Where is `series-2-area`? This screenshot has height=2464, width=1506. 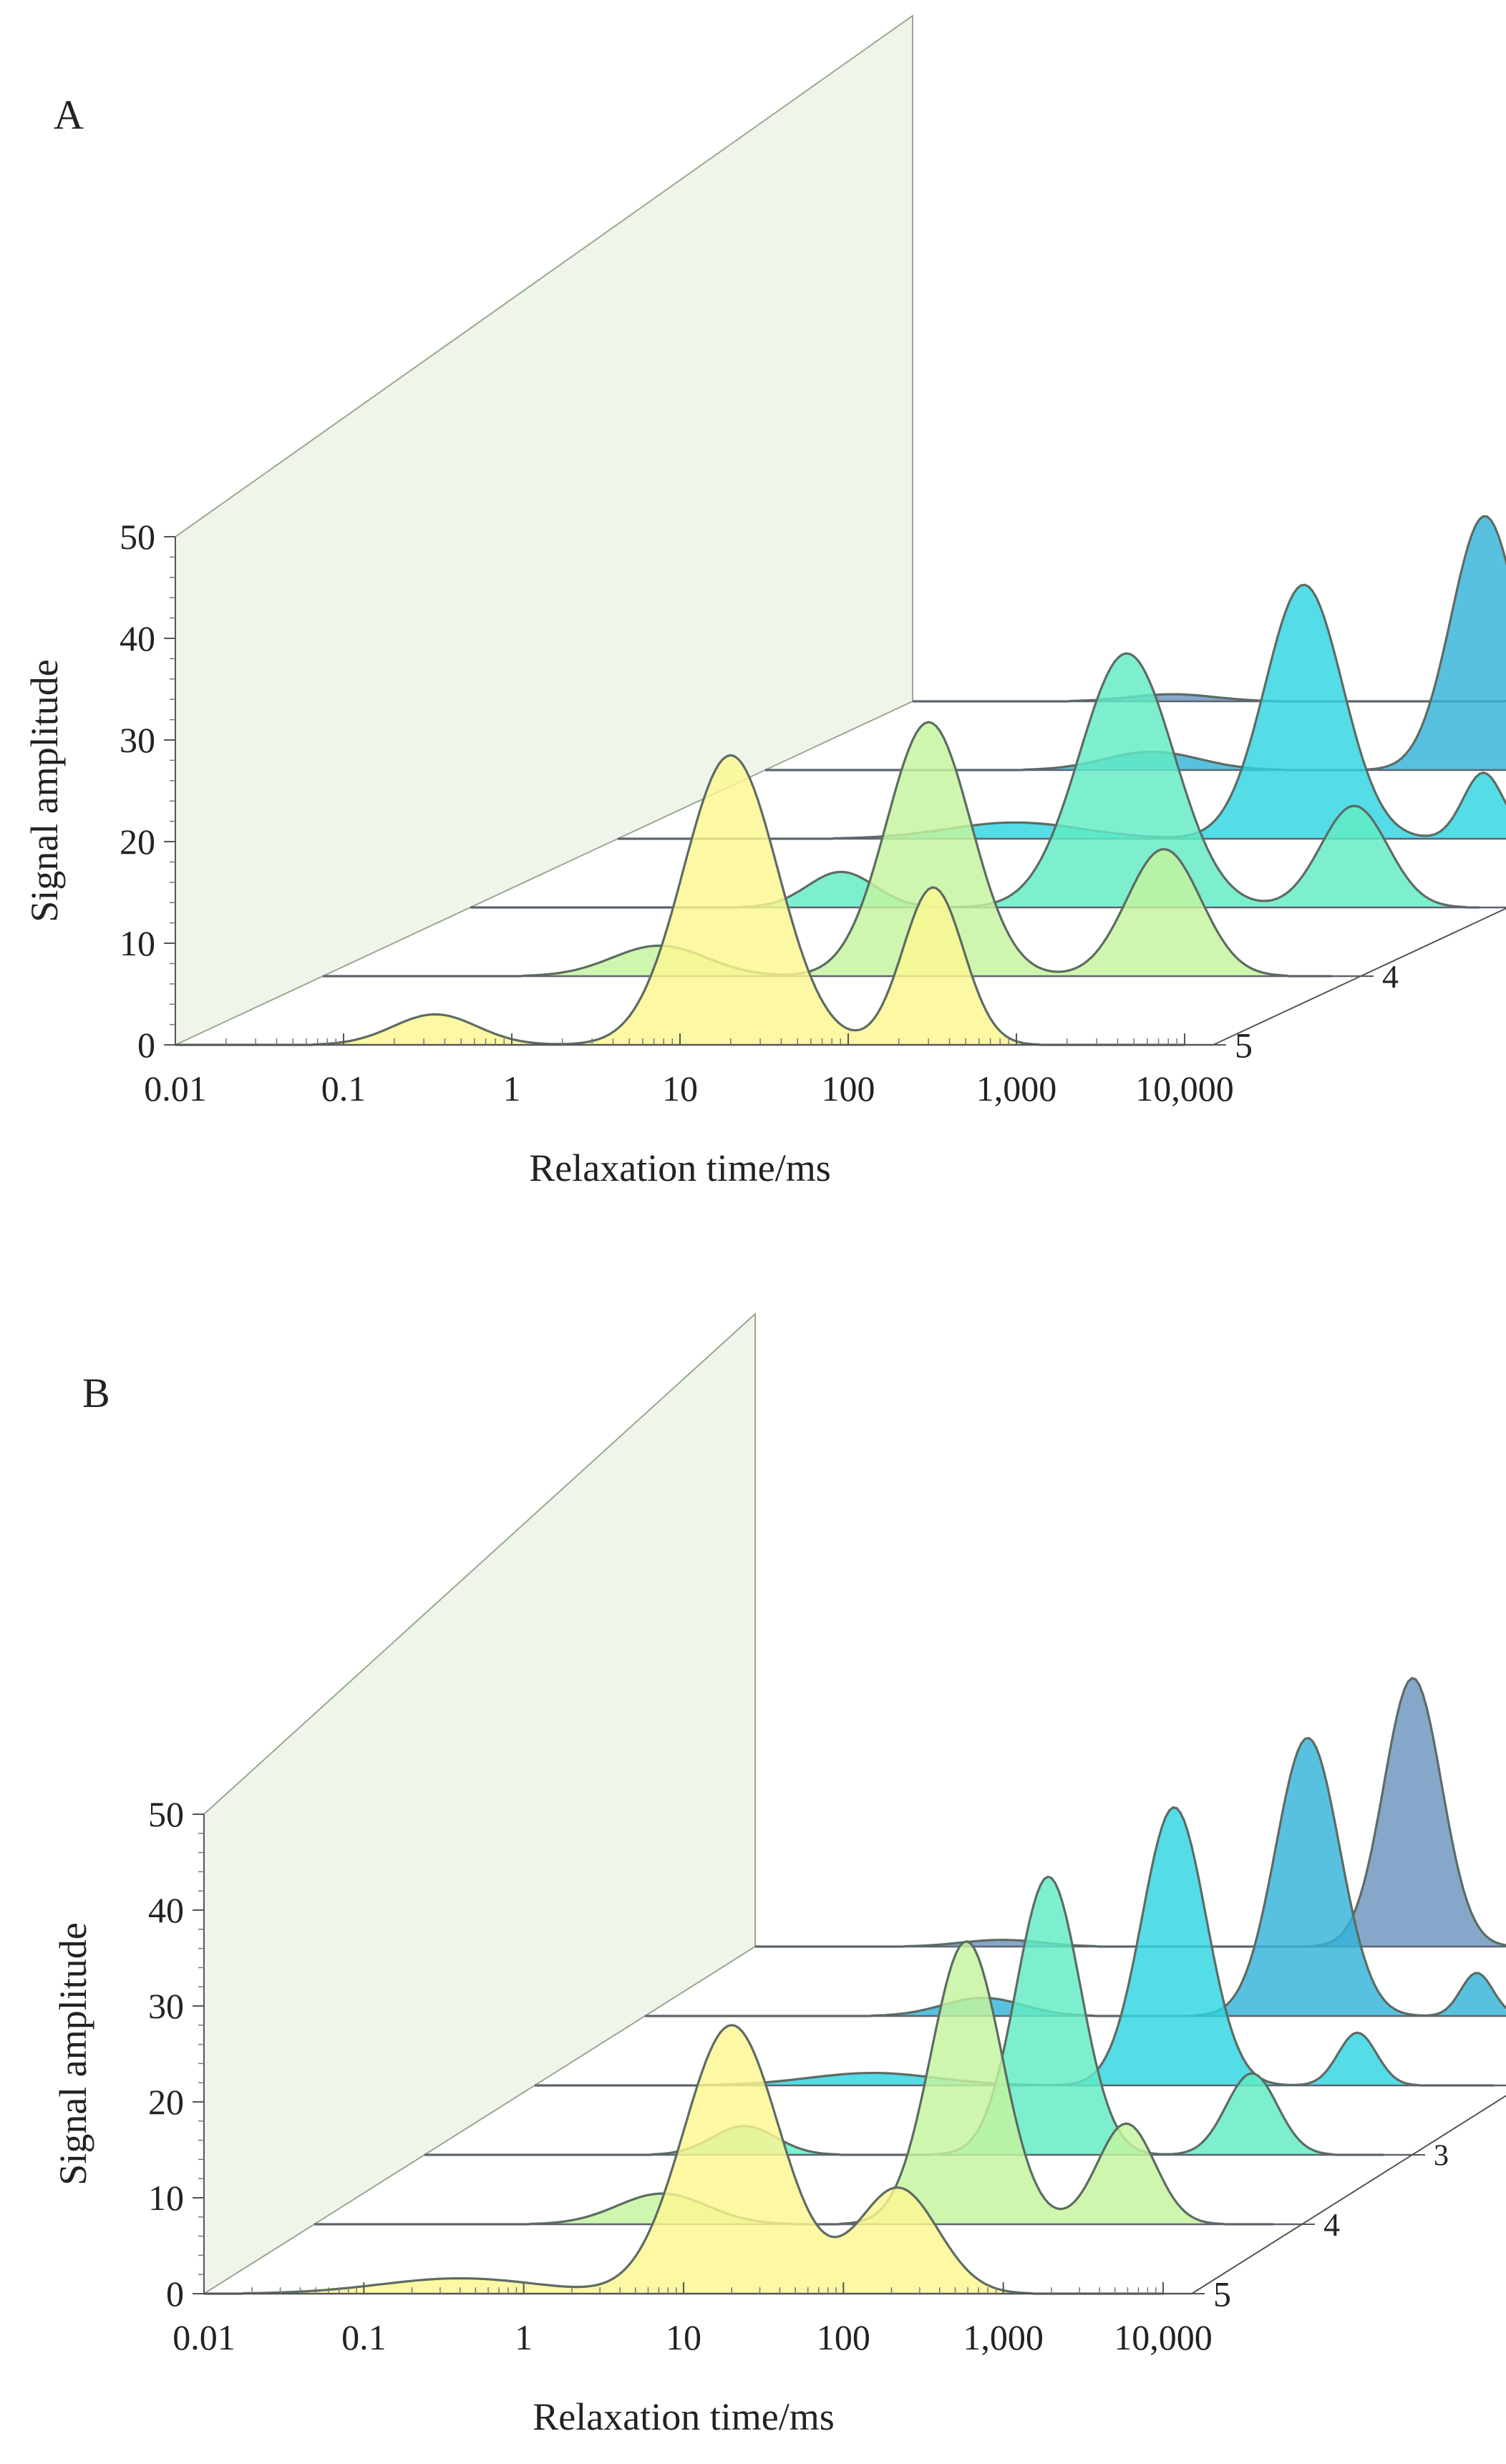
series-2-area is located at coordinates (1062, 712).